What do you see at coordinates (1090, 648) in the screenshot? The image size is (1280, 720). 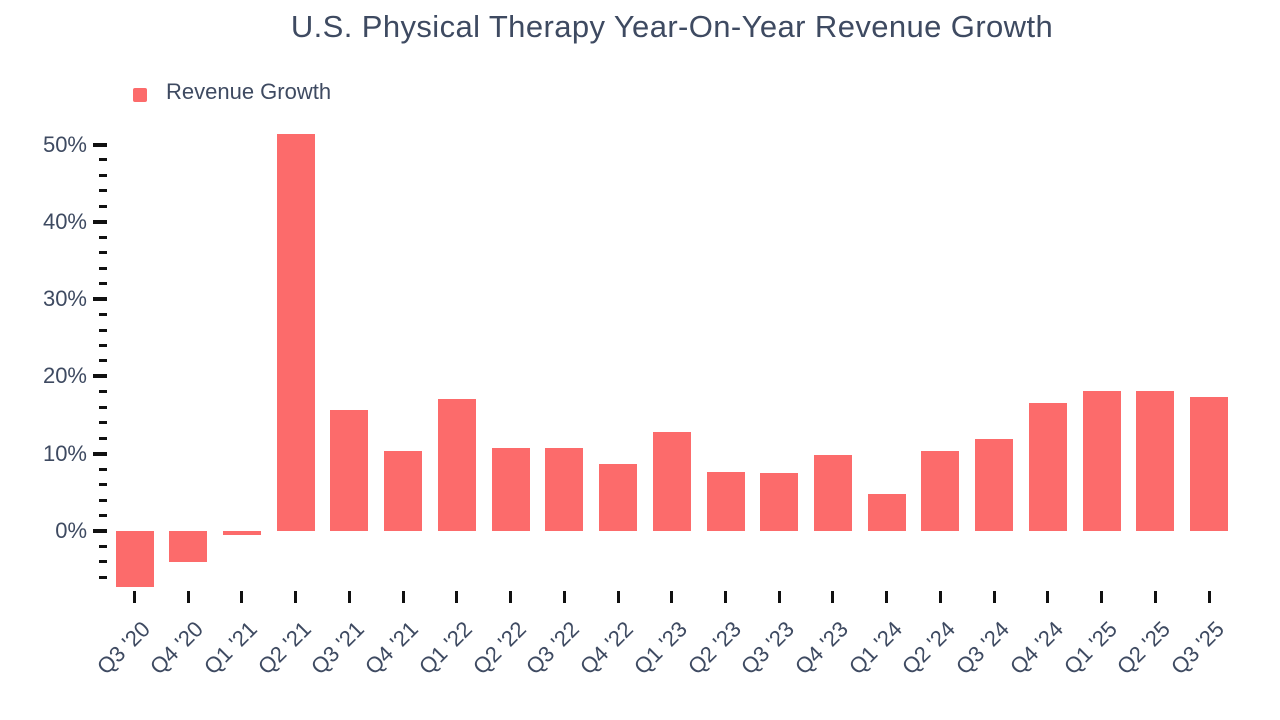 I see `x-axis-label: Q1 '25` at bounding box center [1090, 648].